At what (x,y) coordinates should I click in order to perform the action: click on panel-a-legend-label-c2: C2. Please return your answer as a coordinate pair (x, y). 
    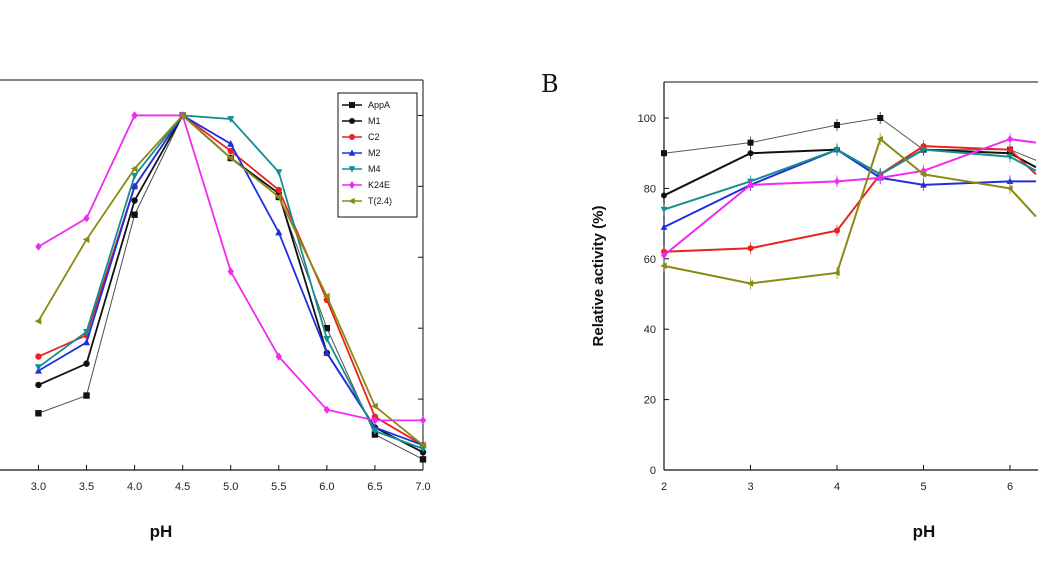
    Looking at the image, I should click on (374, 137).